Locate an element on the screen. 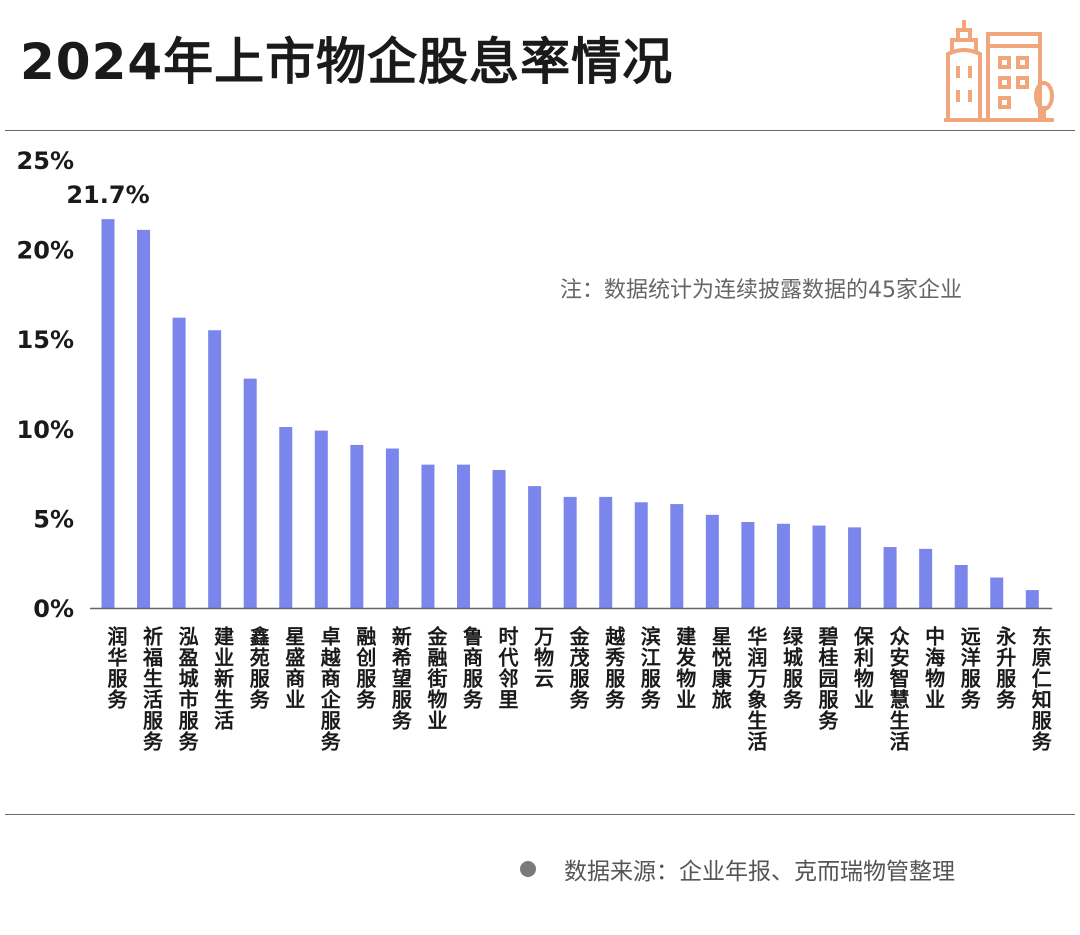 This screenshot has width=1080, height=935. x-category-label: 越秀服务 is located at coordinates (614, 667).